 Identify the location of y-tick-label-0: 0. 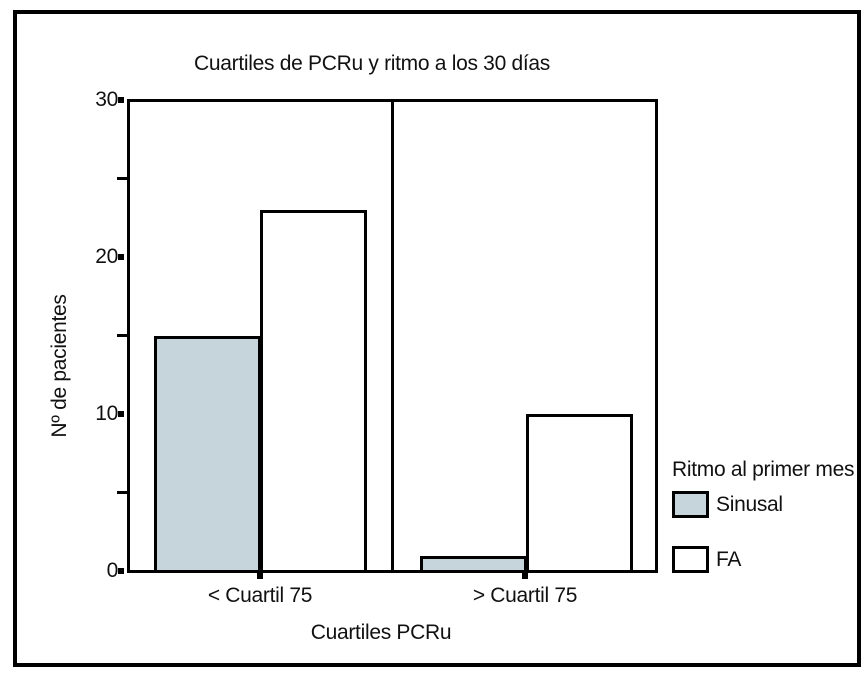
(112, 570).